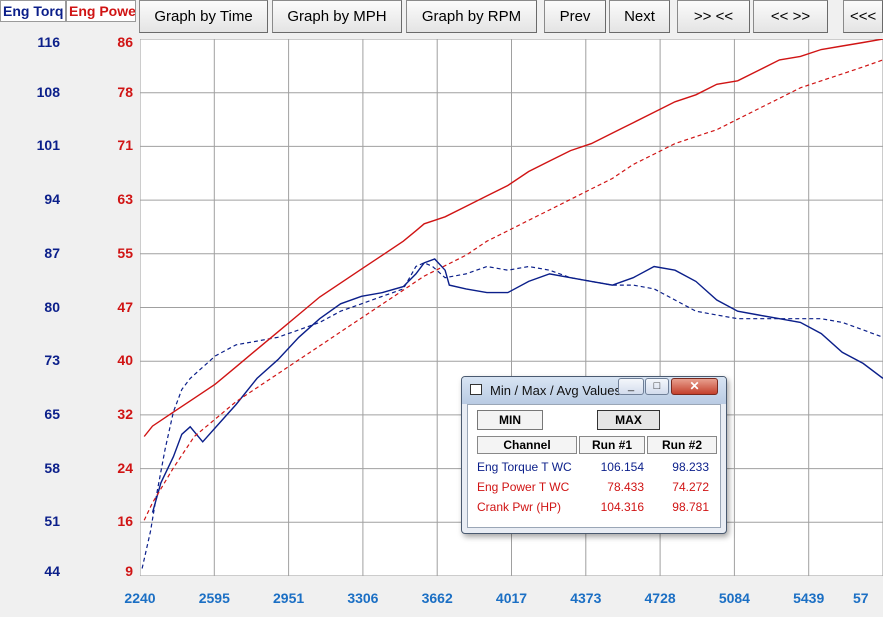 The width and height of the screenshot is (883, 617). Describe the element at coordinates (657, 386) in the screenshot. I see `maximize-button: □` at that location.